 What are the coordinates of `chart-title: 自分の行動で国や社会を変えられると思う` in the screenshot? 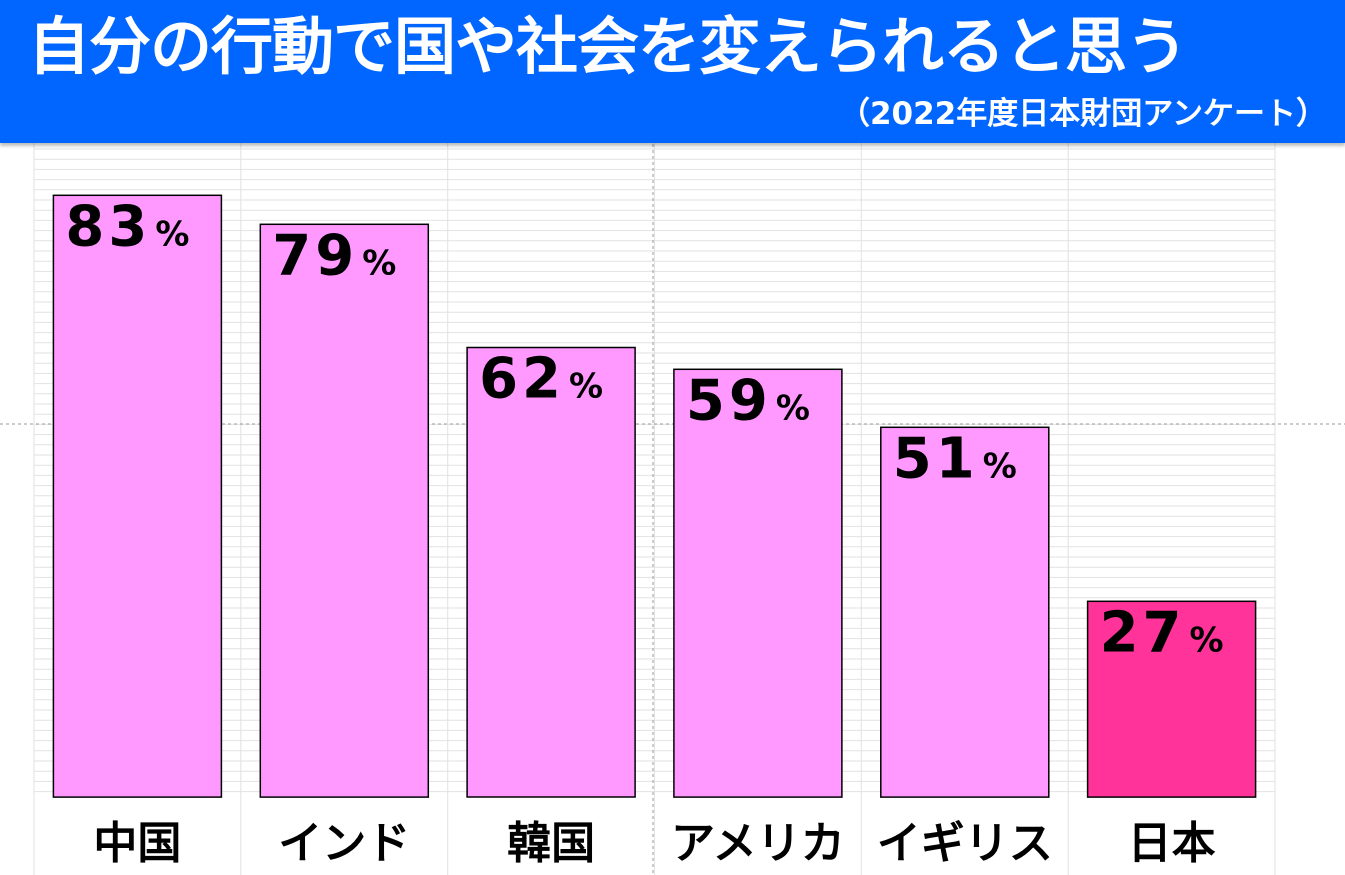 It's located at (608, 46).